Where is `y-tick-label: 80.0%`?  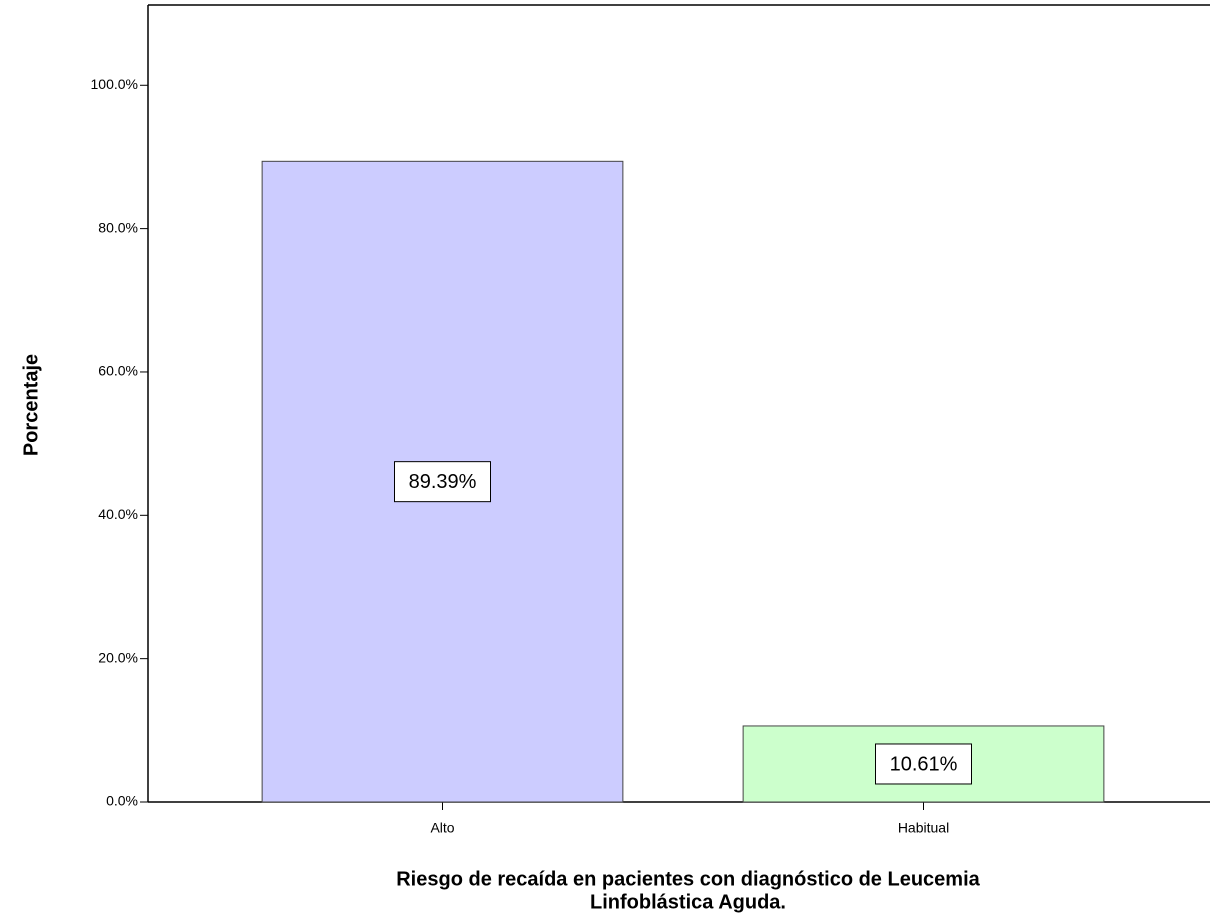 y-tick-label: 80.0% is located at coordinates (118, 227).